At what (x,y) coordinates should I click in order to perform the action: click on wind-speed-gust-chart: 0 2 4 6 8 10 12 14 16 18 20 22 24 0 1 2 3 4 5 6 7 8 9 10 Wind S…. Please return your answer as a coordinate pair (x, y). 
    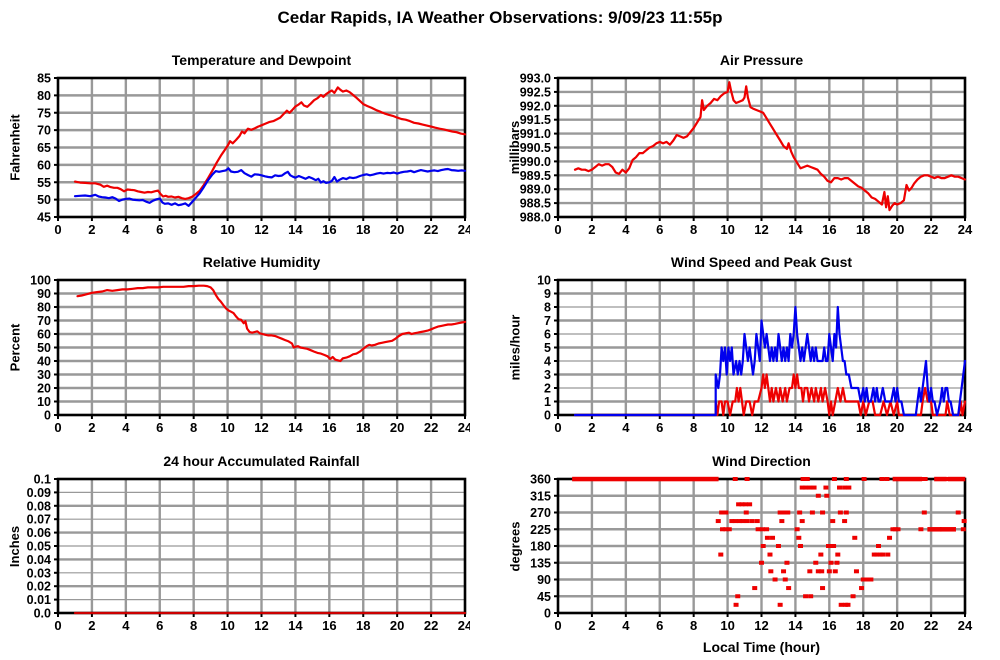
    Looking at the image, I should click on (740, 349).